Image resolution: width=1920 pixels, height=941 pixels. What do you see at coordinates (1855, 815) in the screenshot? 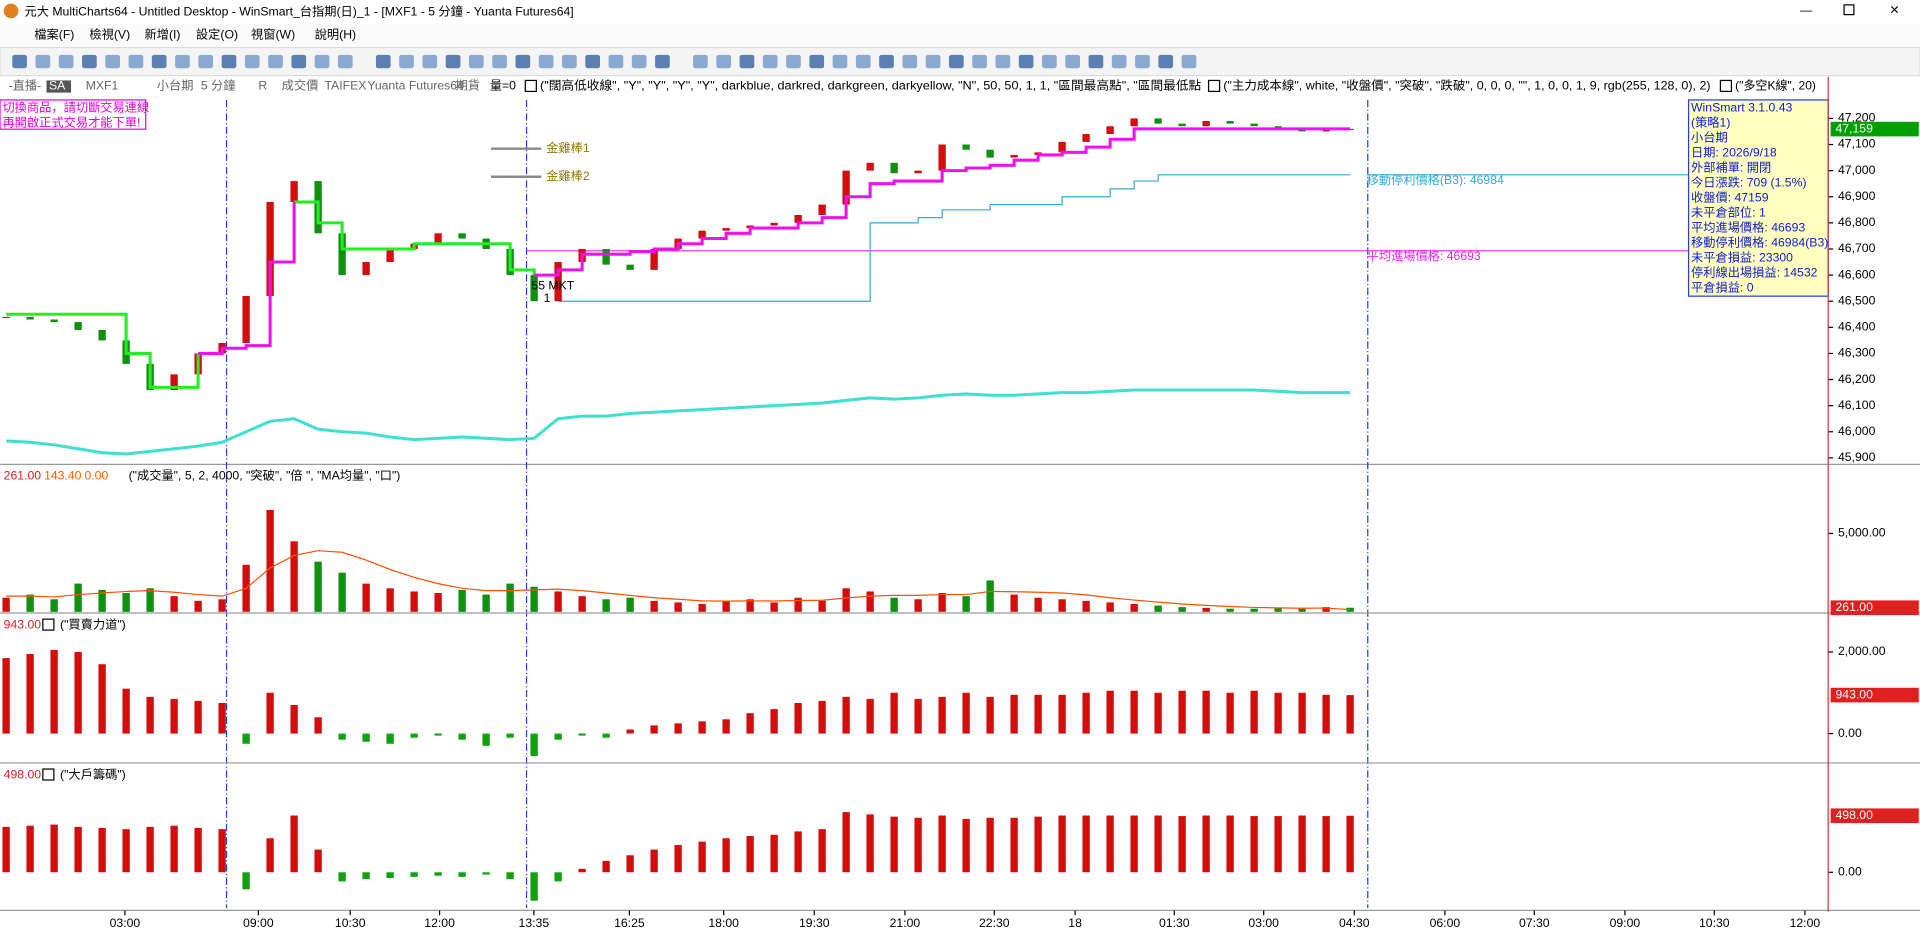
I see `last-value-label: 498.00` at bounding box center [1855, 815].